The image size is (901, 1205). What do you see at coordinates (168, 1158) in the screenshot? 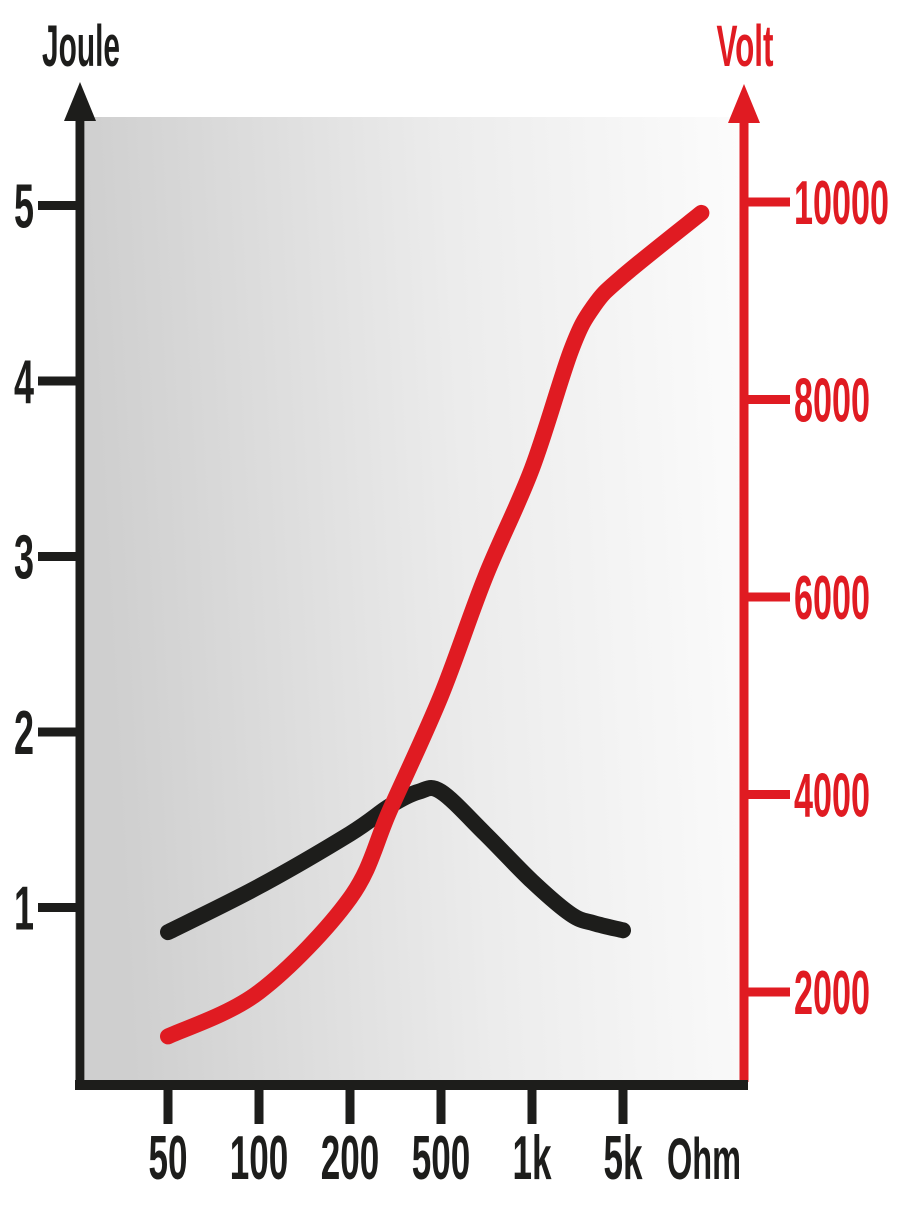
I see `x-tick-label: 50` at bounding box center [168, 1158].